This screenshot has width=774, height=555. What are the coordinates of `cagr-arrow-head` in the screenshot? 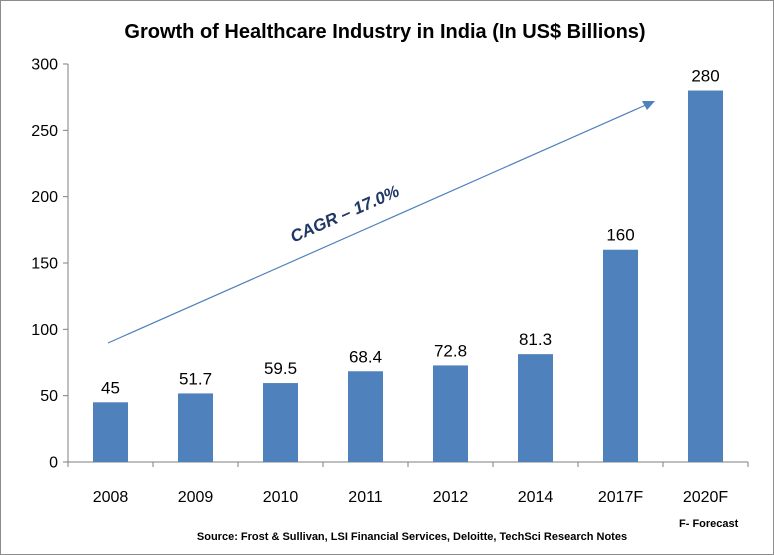 It's located at (648, 105).